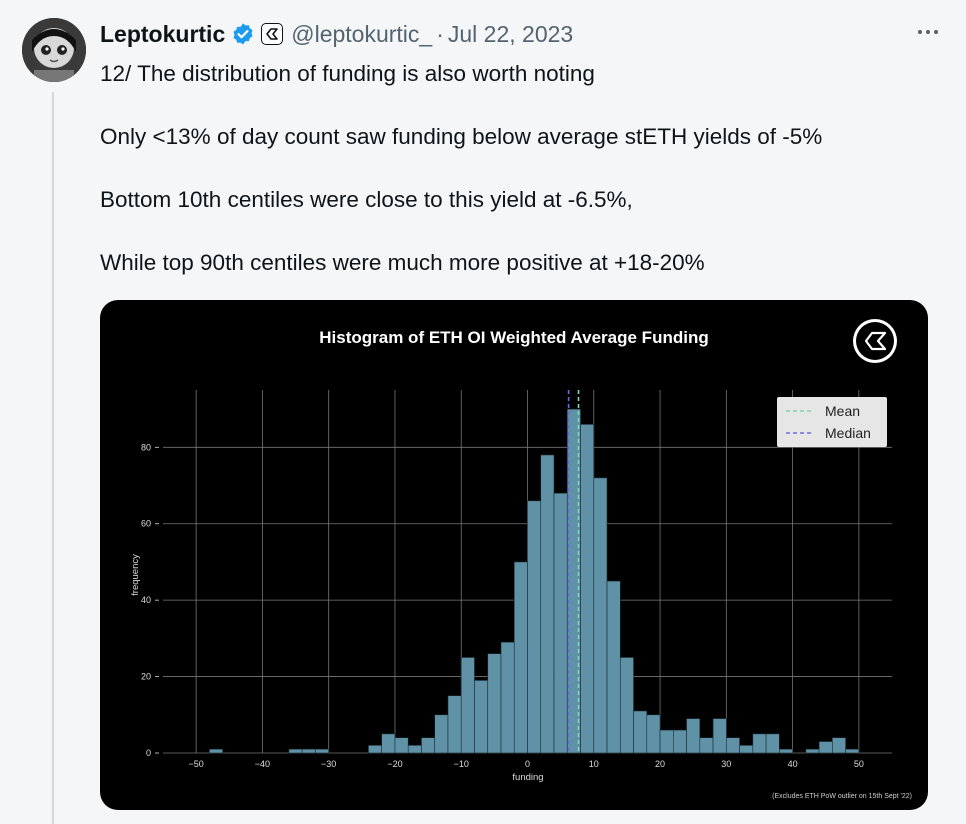  I want to click on verified-badge-icon, so click(243, 34).